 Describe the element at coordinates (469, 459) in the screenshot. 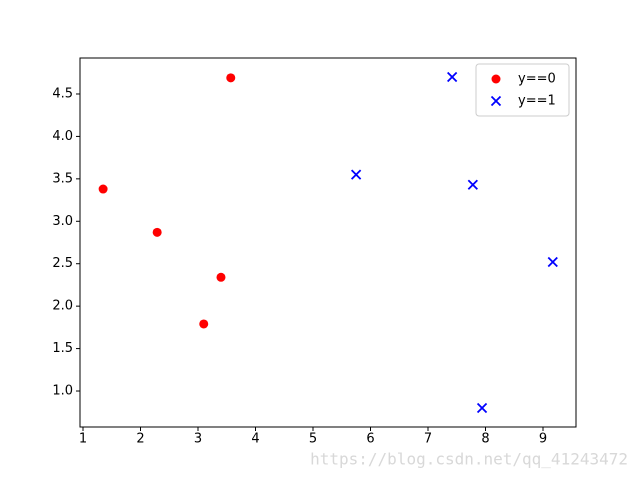

I see `watermark: https://blog.csdn.net/qq_41243472` at that location.